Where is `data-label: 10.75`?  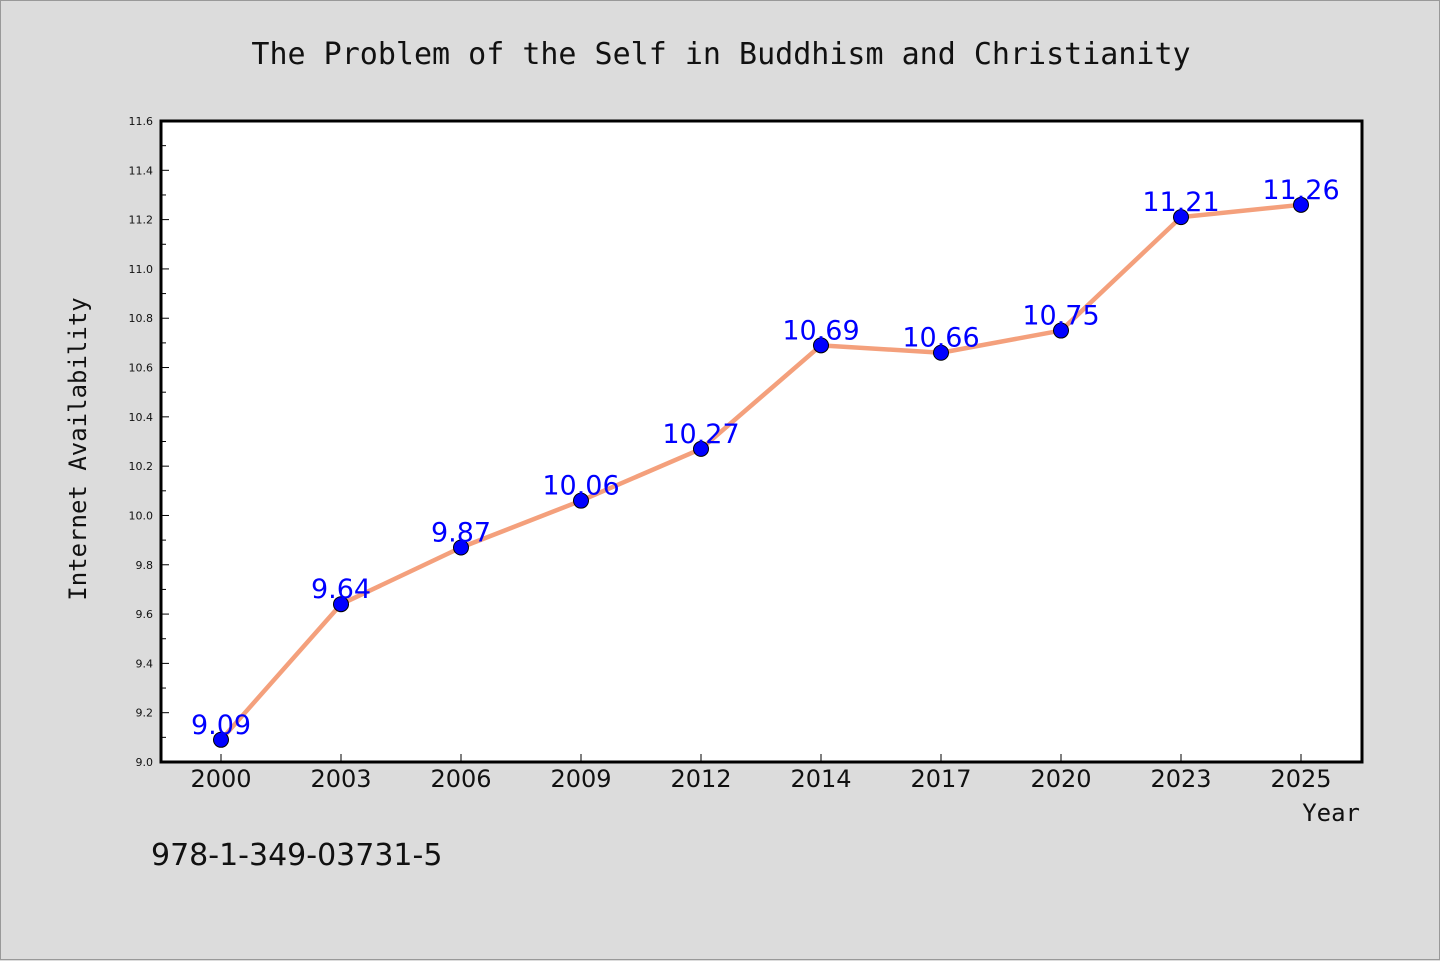
data-label: 10.75 is located at coordinates (1060, 316).